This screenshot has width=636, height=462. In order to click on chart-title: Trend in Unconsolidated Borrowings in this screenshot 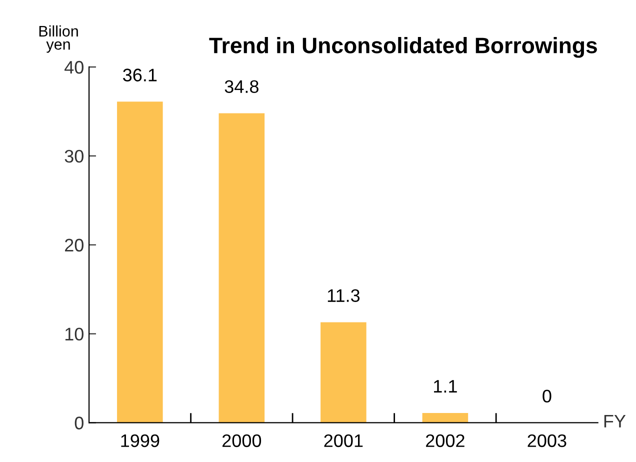, I will do `click(403, 47)`.